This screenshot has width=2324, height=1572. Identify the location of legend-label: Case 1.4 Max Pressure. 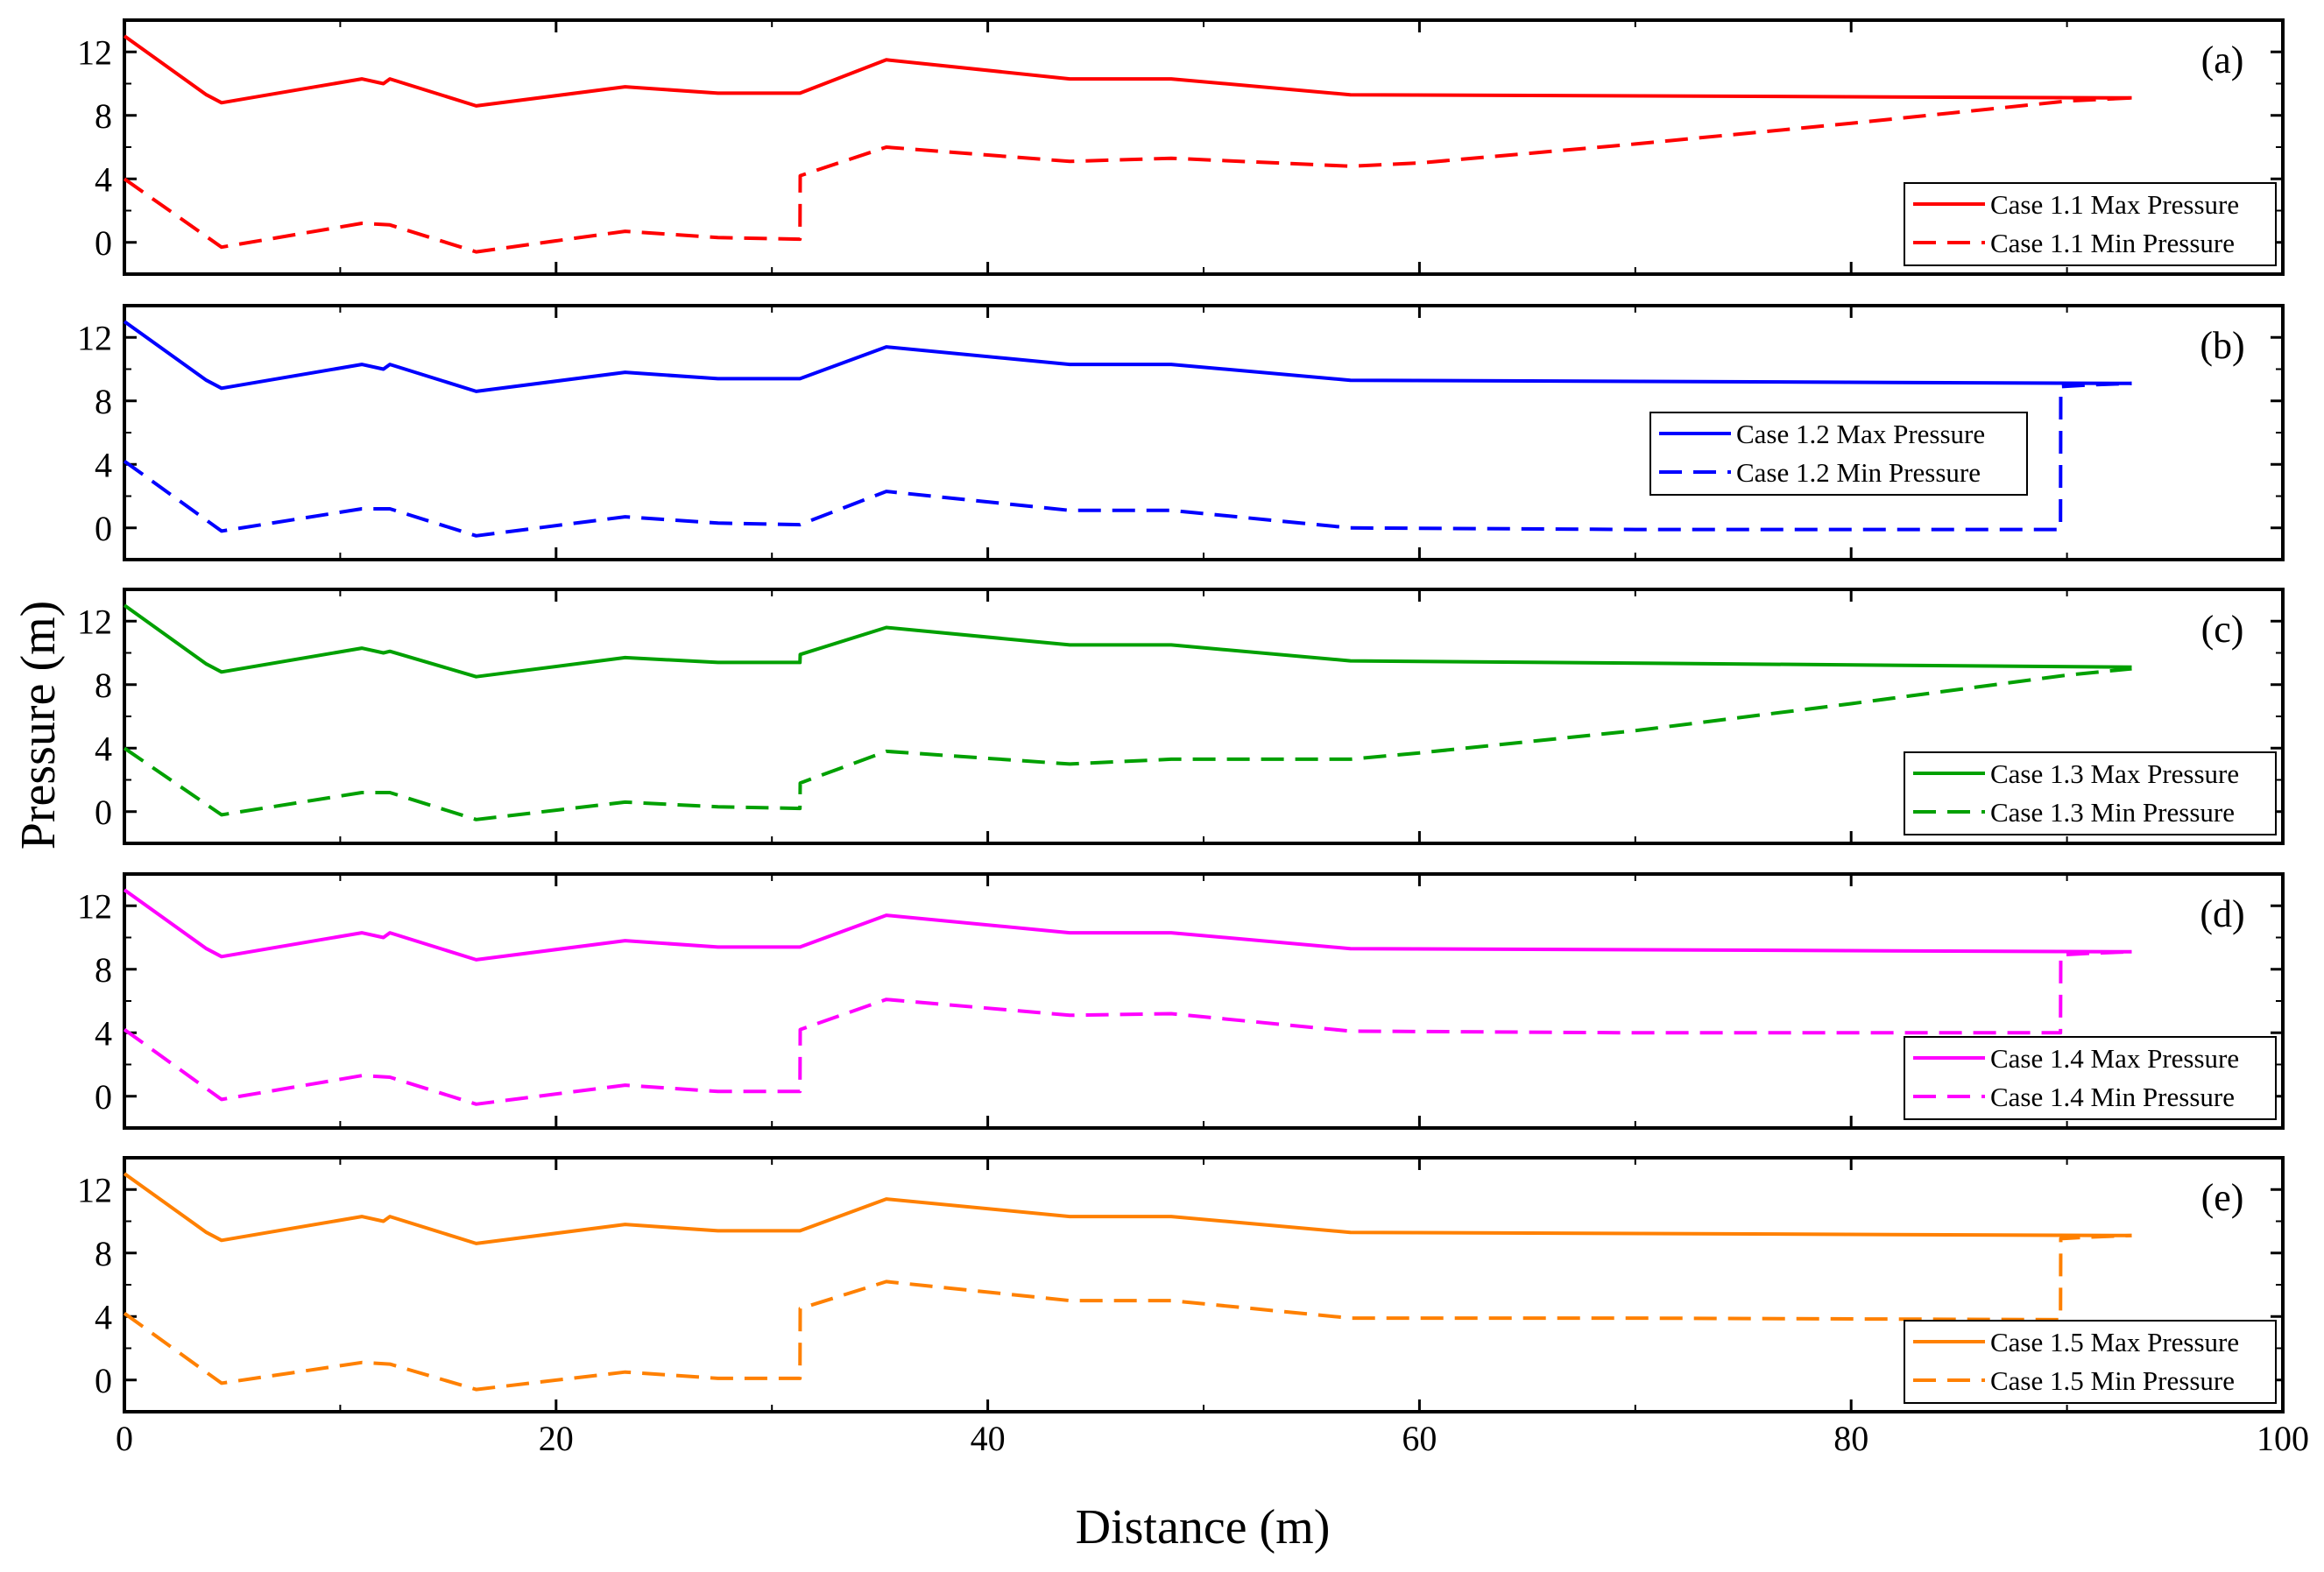
(2114, 1058).